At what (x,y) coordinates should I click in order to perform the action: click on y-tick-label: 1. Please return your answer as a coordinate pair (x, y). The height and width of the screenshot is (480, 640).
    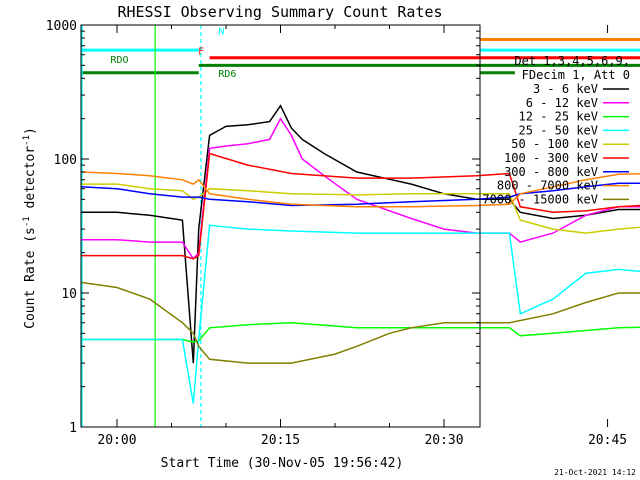
    Looking at the image, I should click on (73, 428).